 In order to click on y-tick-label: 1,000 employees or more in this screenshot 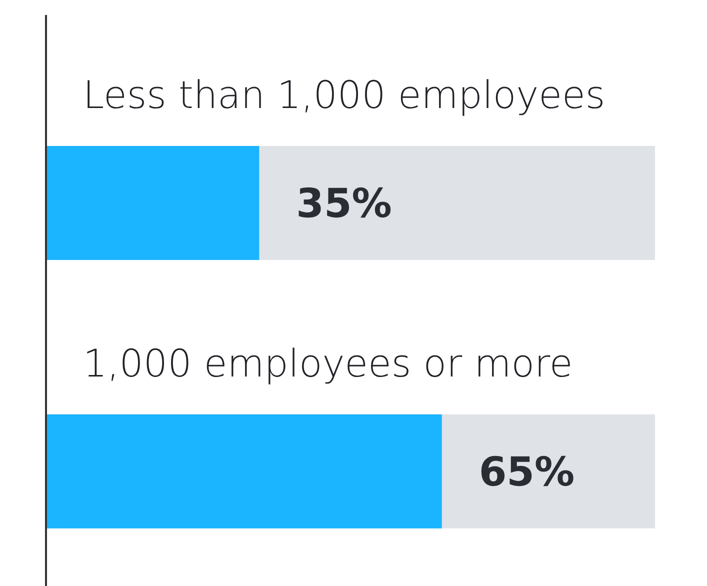, I will do `click(328, 363)`.